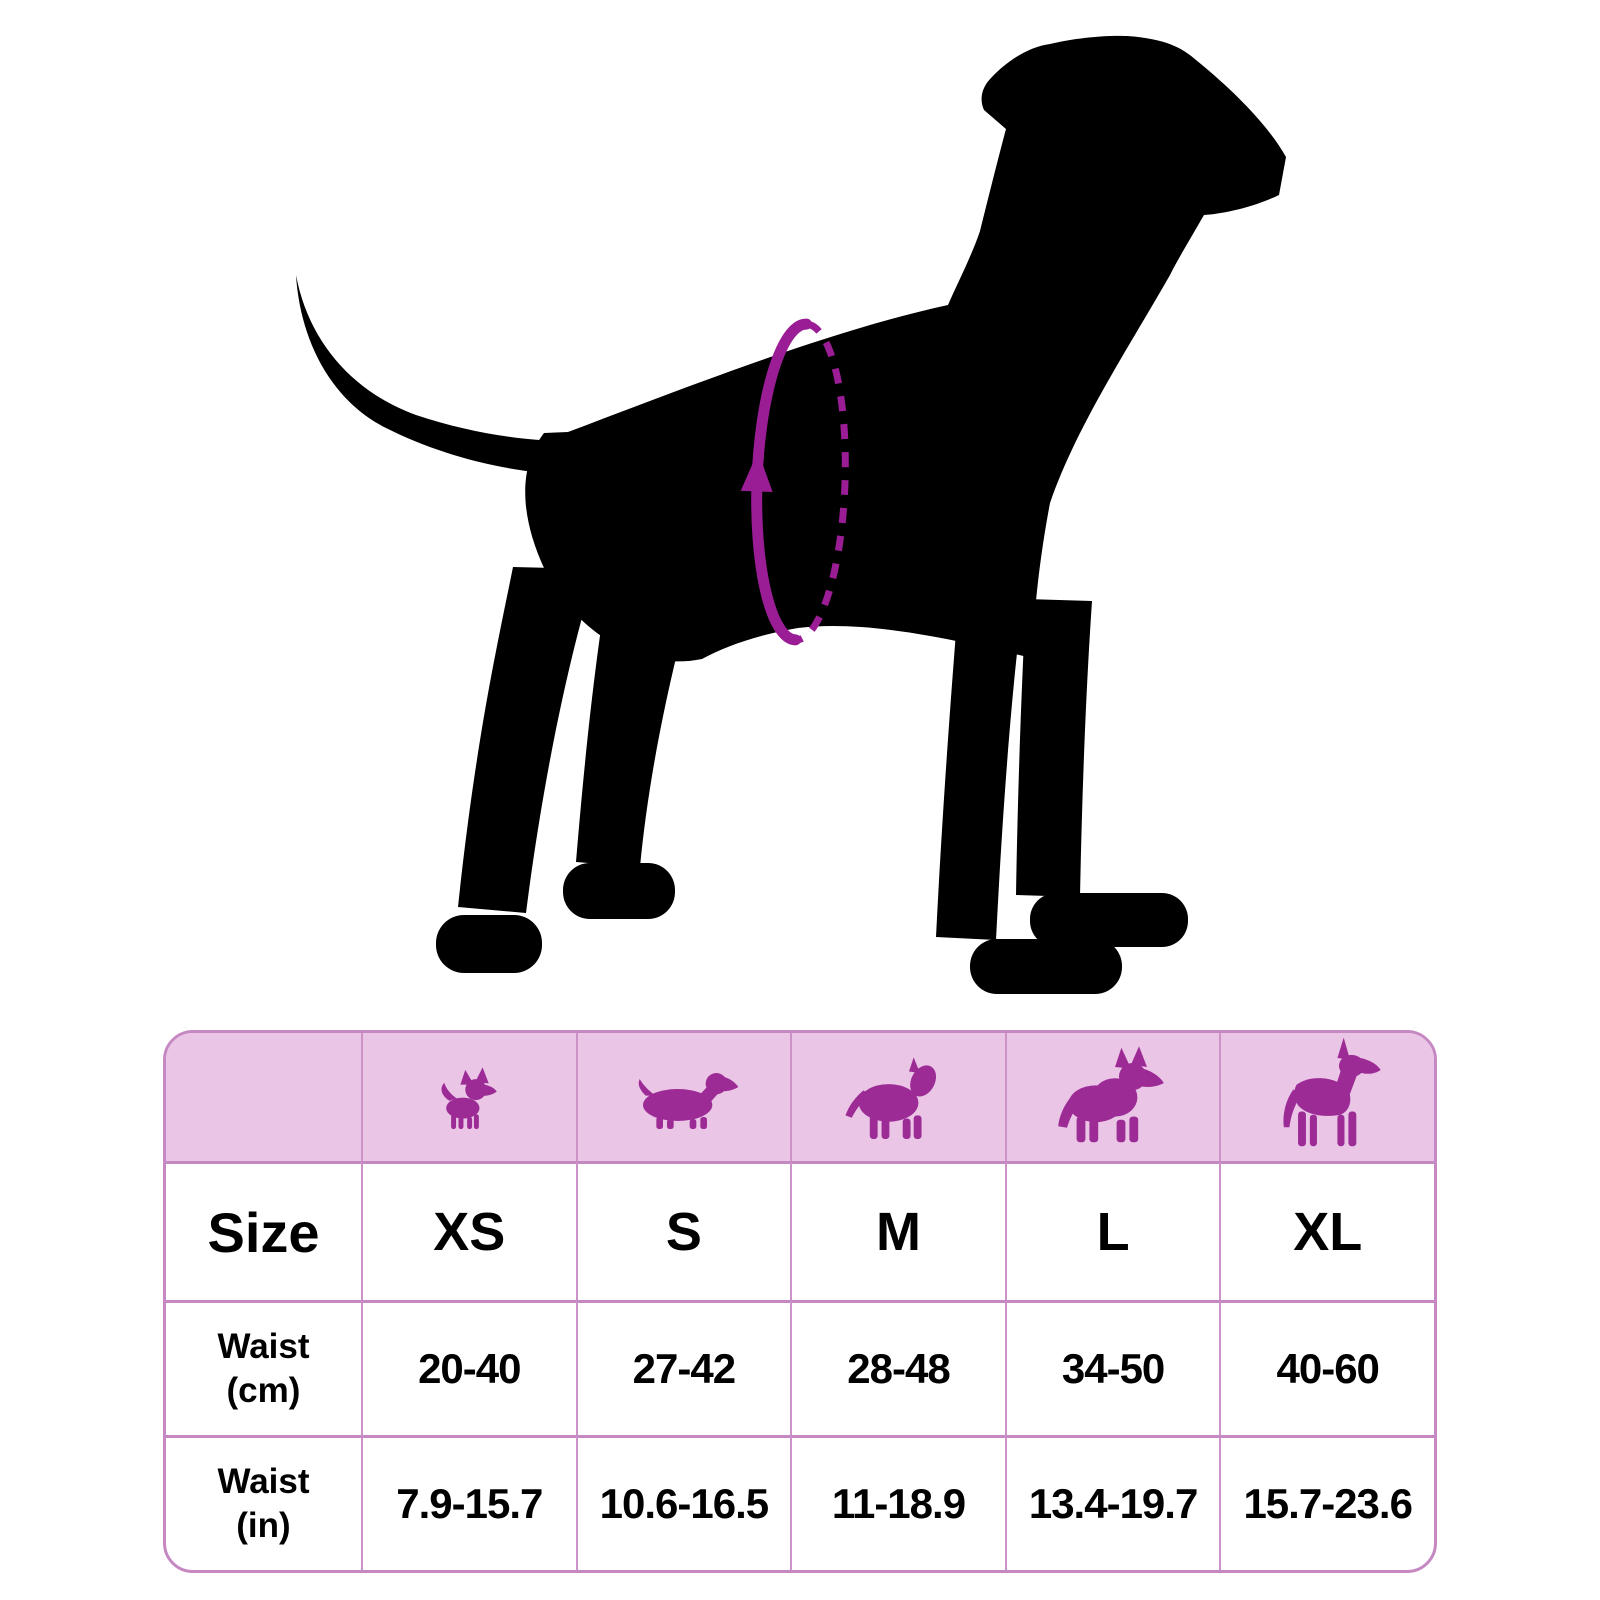 The image size is (1600, 1600). What do you see at coordinates (468, 1367) in the screenshot?
I see `waist-cm-xs: 20-40` at bounding box center [468, 1367].